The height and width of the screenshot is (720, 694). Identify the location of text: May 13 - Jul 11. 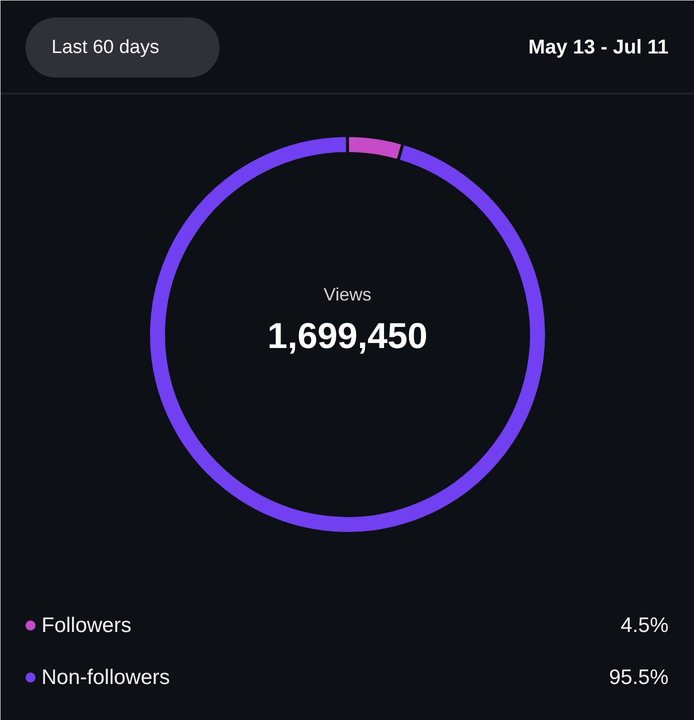
(598, 47).